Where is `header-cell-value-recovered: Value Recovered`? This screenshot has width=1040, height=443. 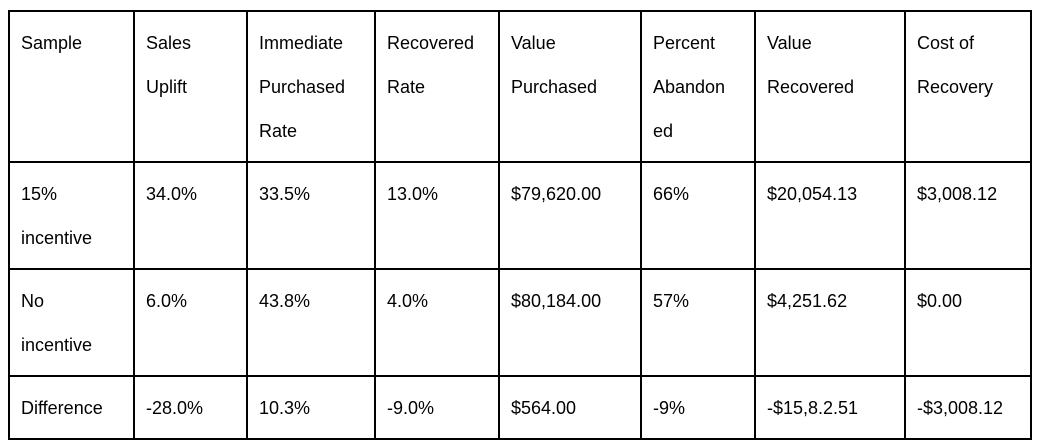 header-cell-value-recovered: Value Recovered is located at coordinates (830, 86).